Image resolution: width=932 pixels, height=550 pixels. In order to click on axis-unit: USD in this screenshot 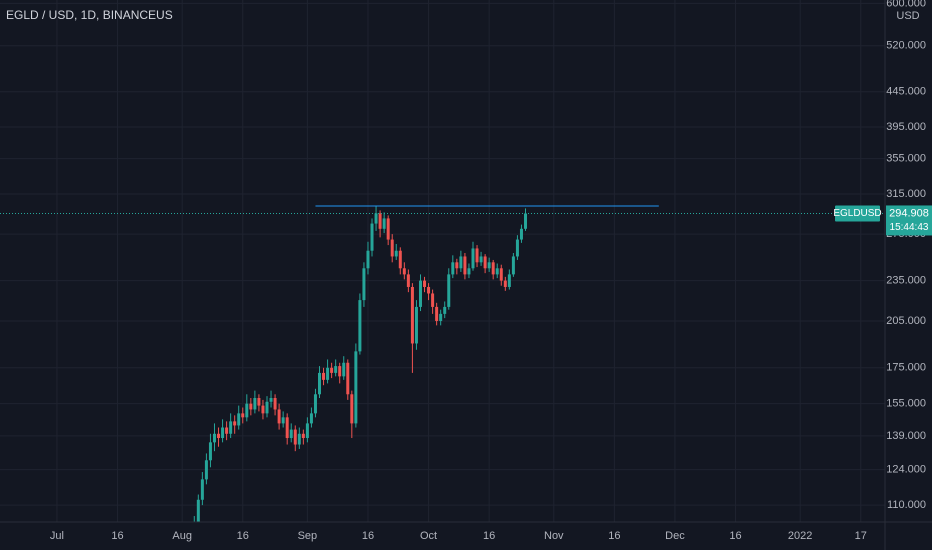, I will do `click(907, 16)`.